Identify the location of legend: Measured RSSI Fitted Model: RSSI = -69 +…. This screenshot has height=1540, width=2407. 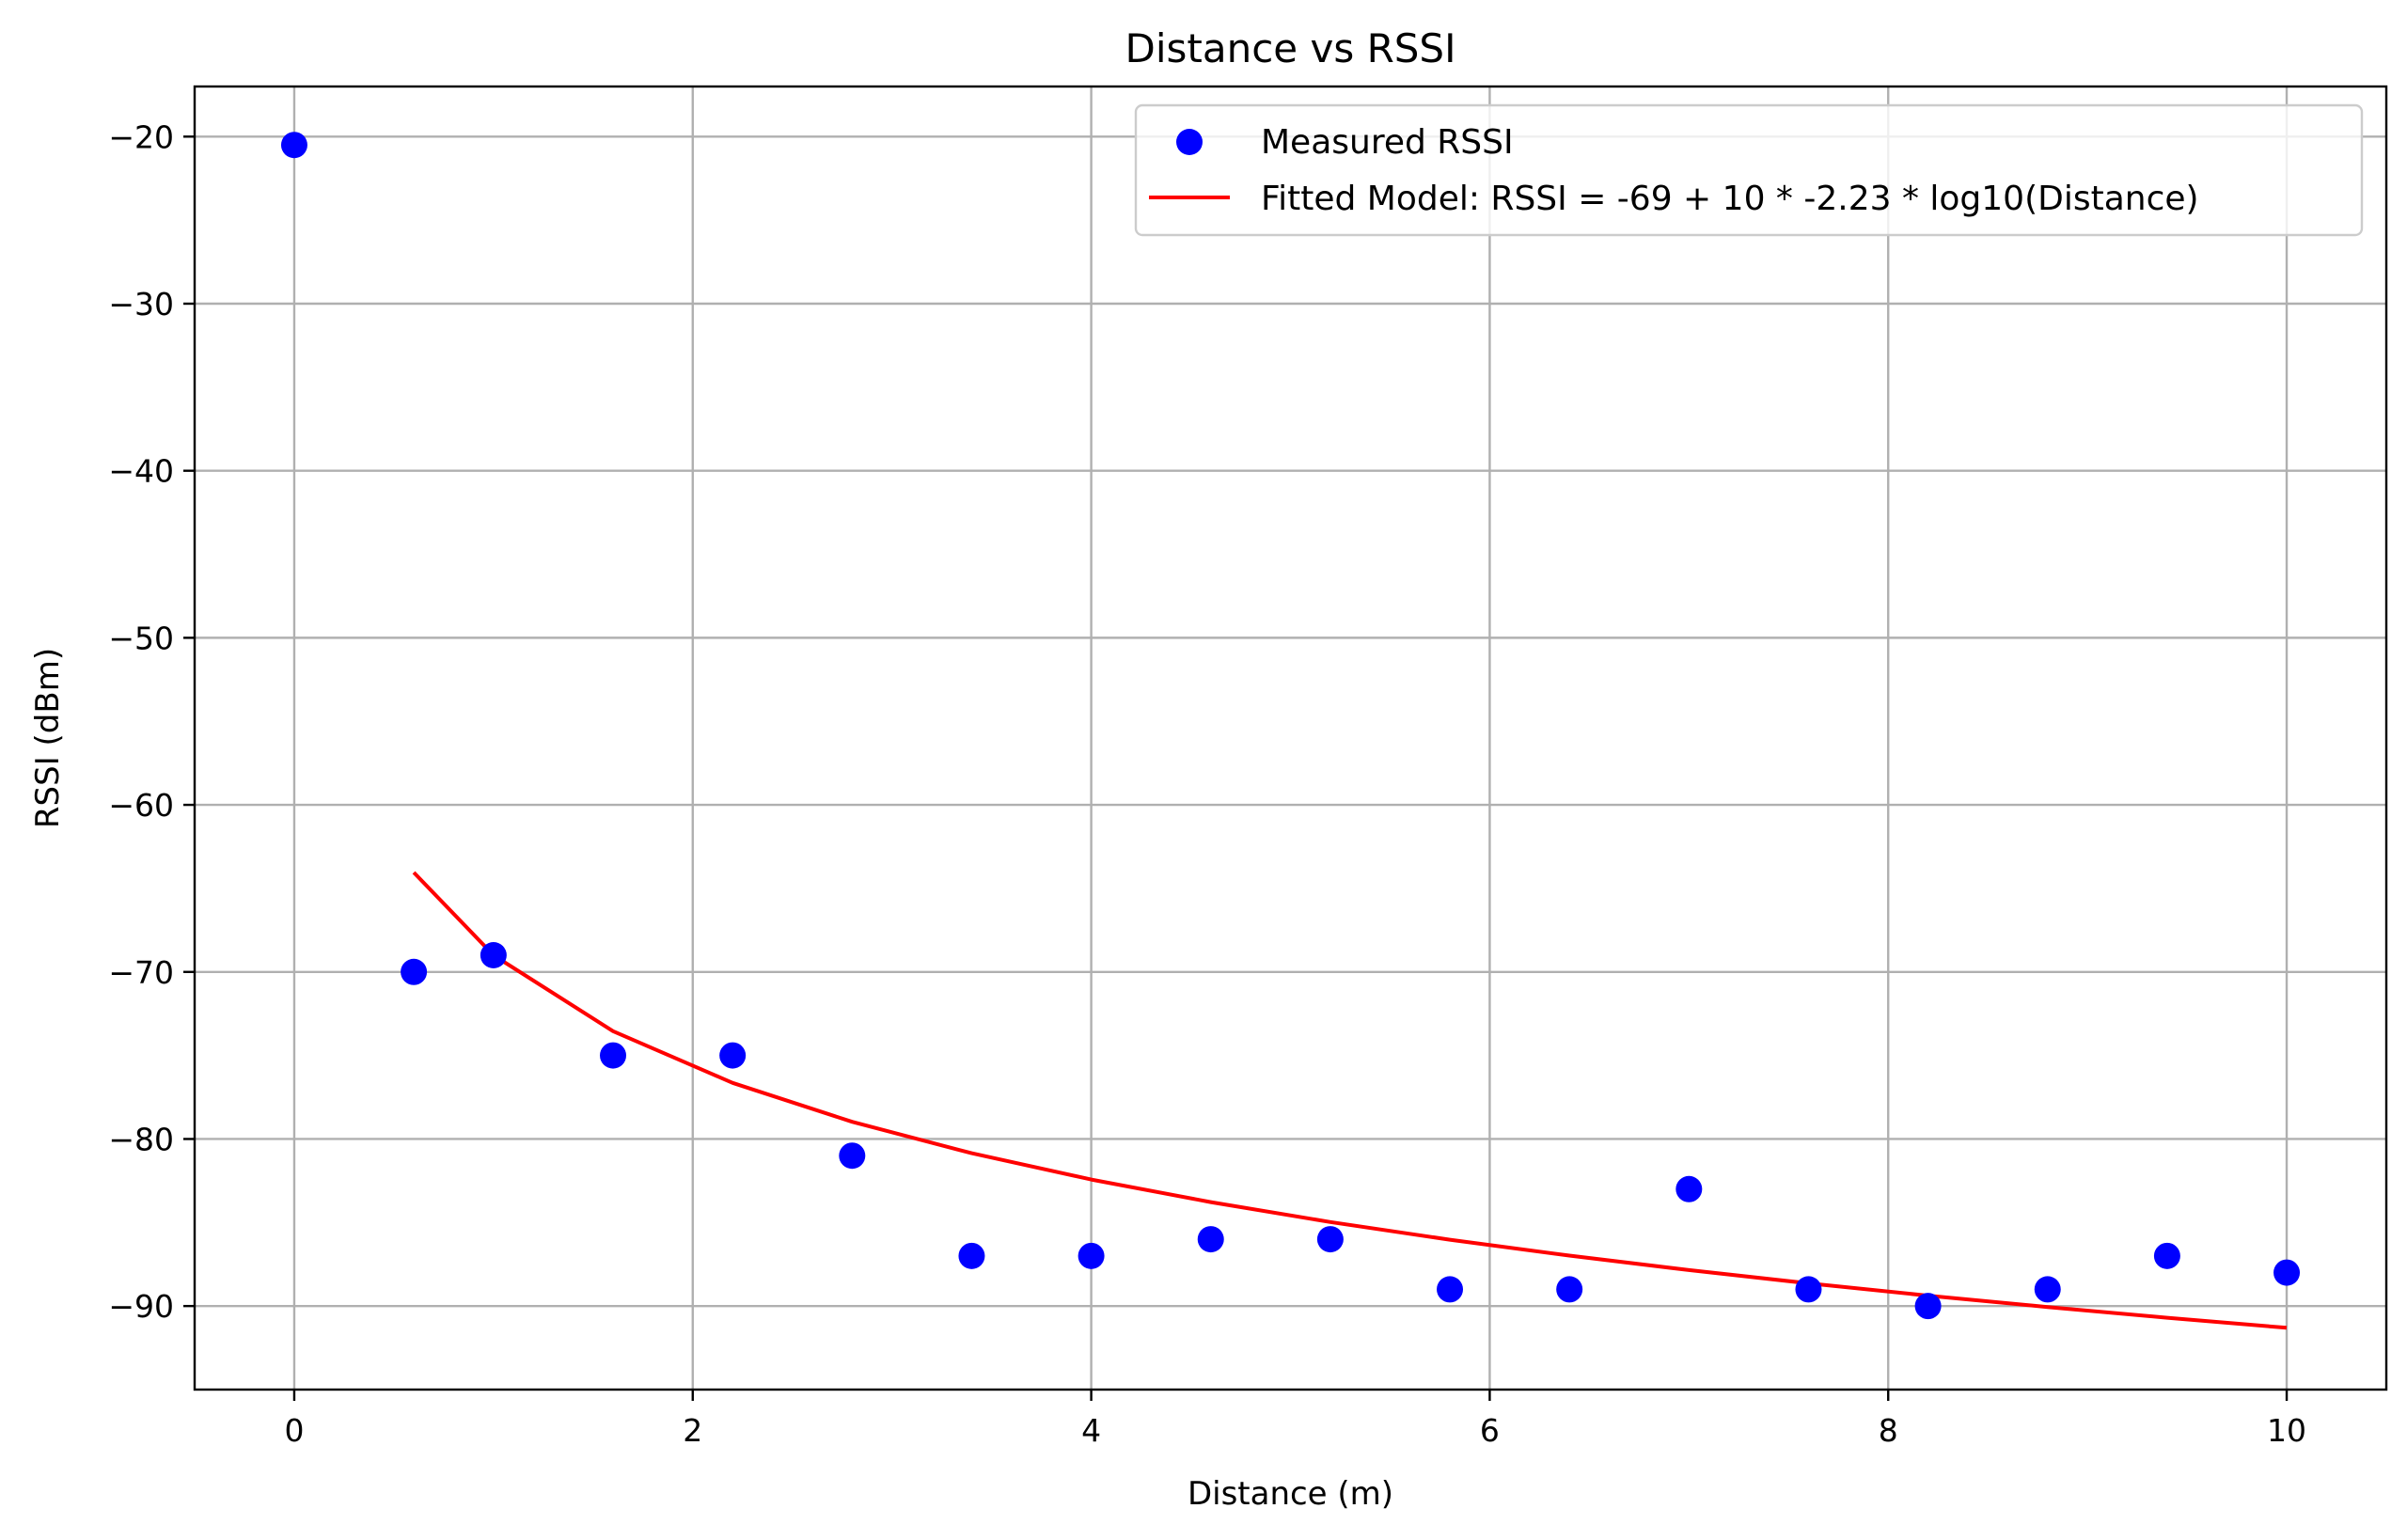
(1749, 170).